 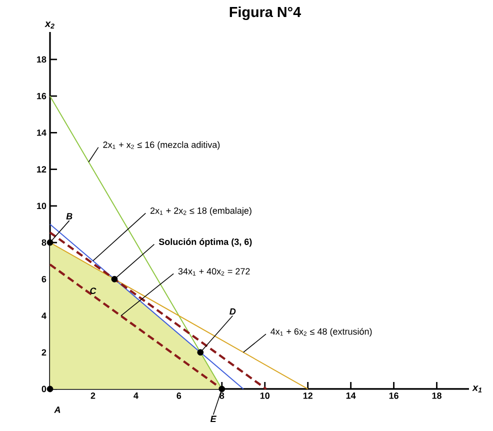 What do you see at coordinates (41, 206) in the screenshot?
I see `y-tick-label: 10` at bounding box center [41, 206].